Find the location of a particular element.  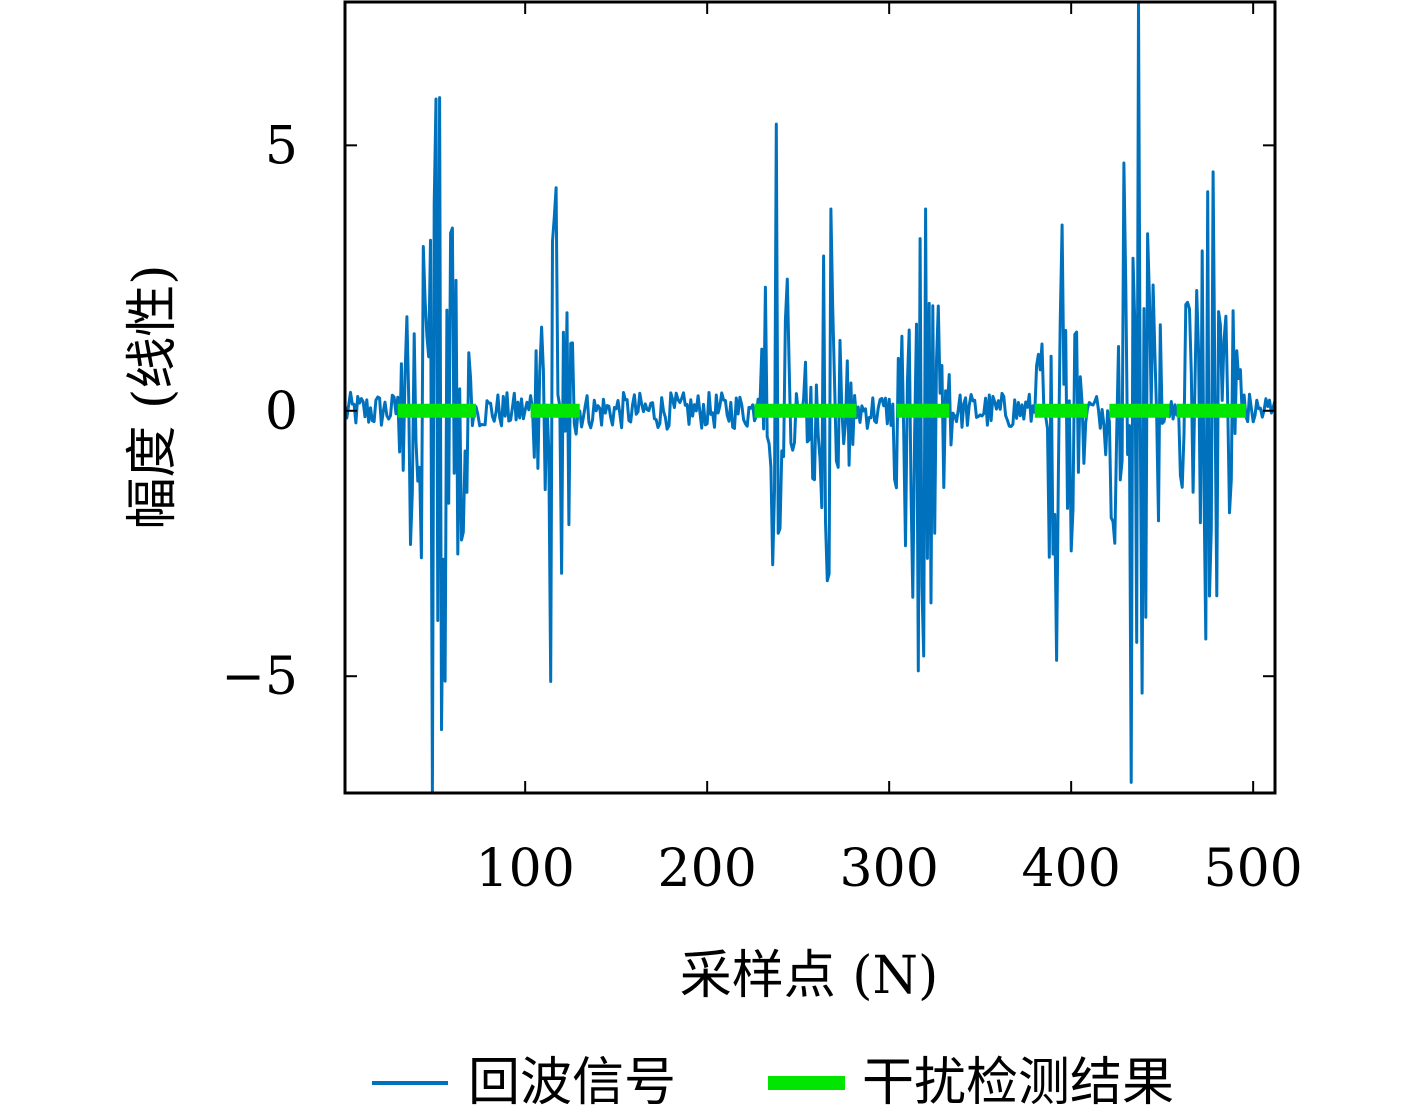

y-axis-label: 幅度 (线性) is located at coordinates (153, 396).